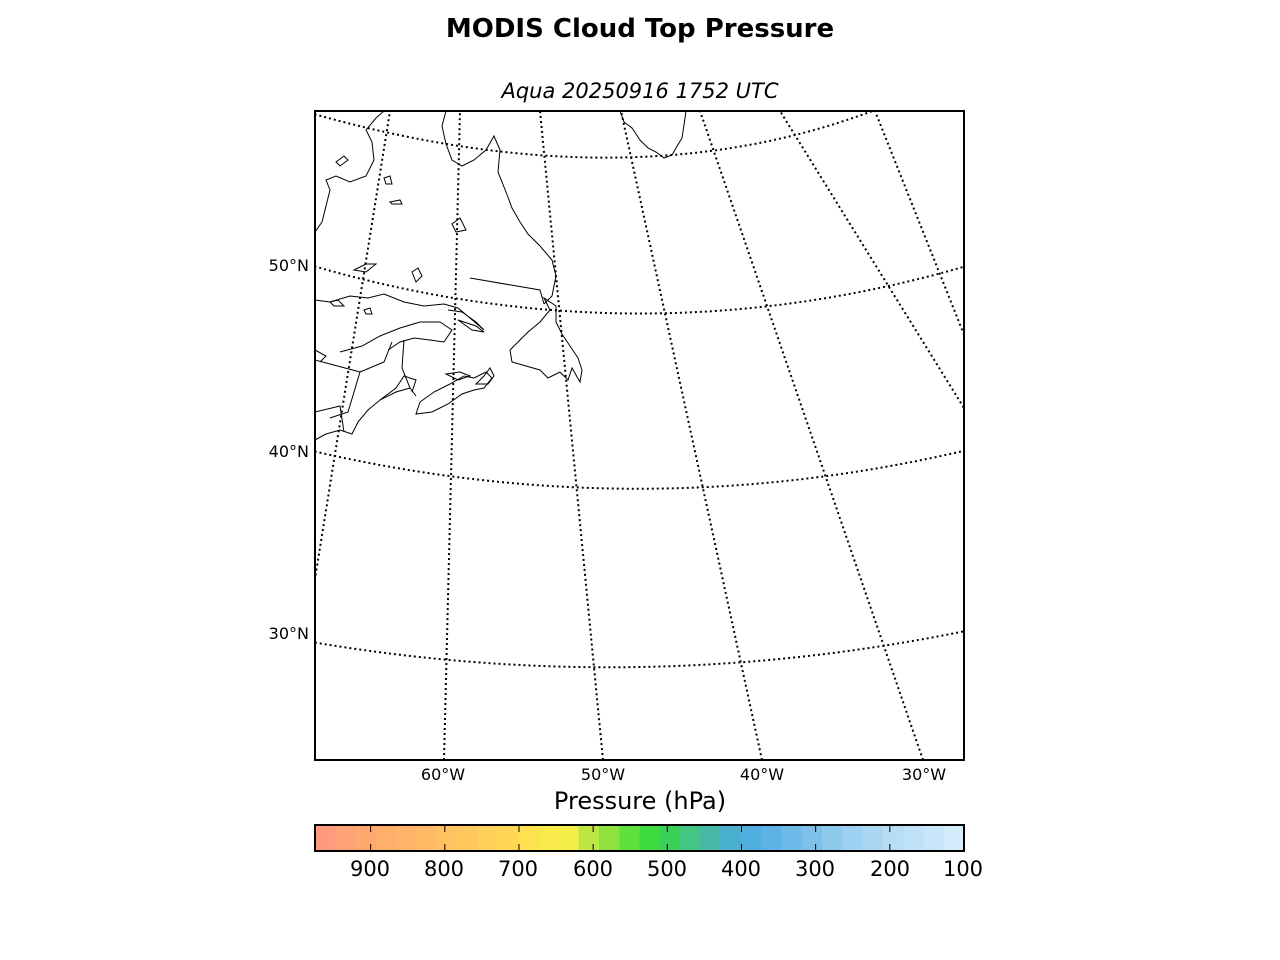  What do you see at coordinates (370, 869) in the screenshot?
I see `colorbar-tick-label: 900` at bounding box center [370, 869].